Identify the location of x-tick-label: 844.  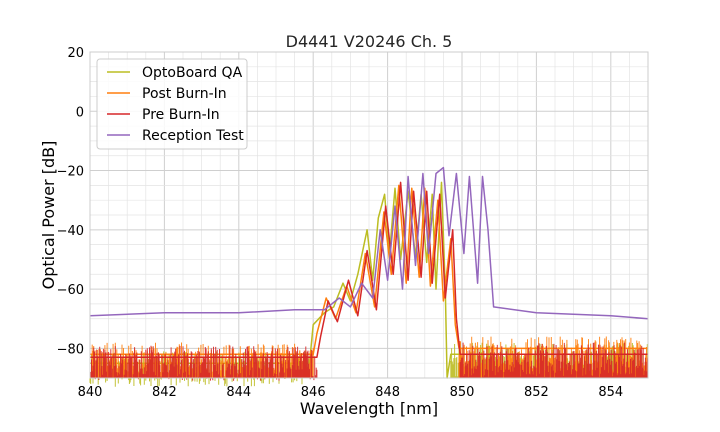
(238, 392).